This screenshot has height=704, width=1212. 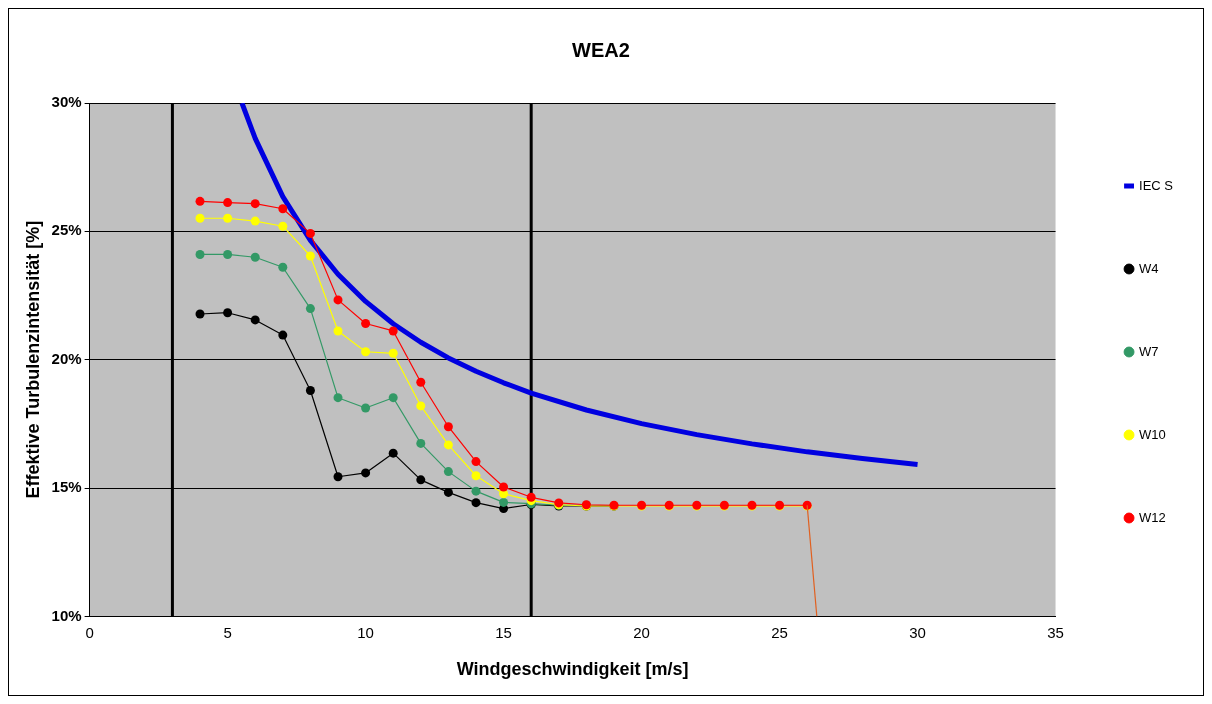 What do you see at coordinates (1149, 268) in the screenshot?
I see `legend-label: W4` at bounding box center [1149, 268].